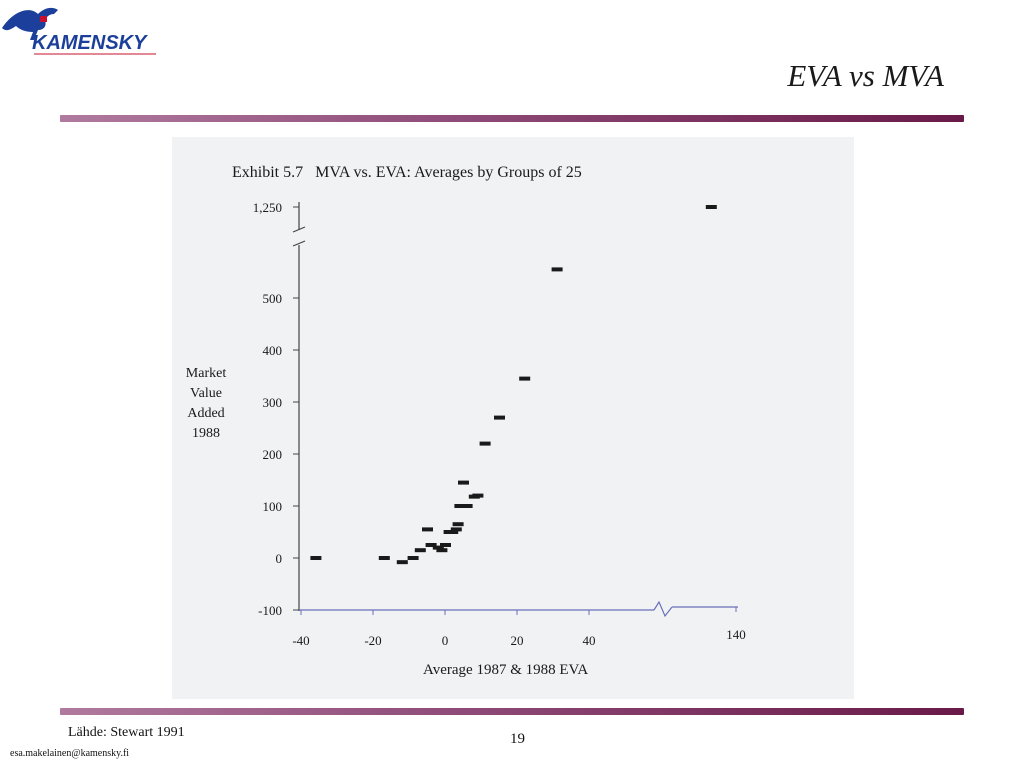 Image resolution: width=1024 pixels, height=768 pixels. What do you see at coordinates (30, 23) in the screenshot?
I see `kangaroo-icon` at bounding box center [30, 23].